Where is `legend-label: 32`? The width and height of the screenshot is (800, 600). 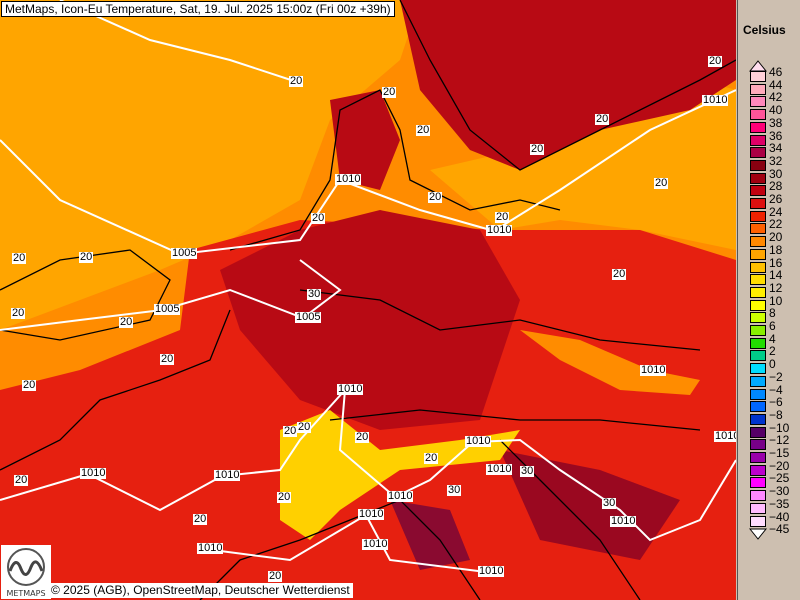 legend-label: 32 is located at coordinates (776, 160).